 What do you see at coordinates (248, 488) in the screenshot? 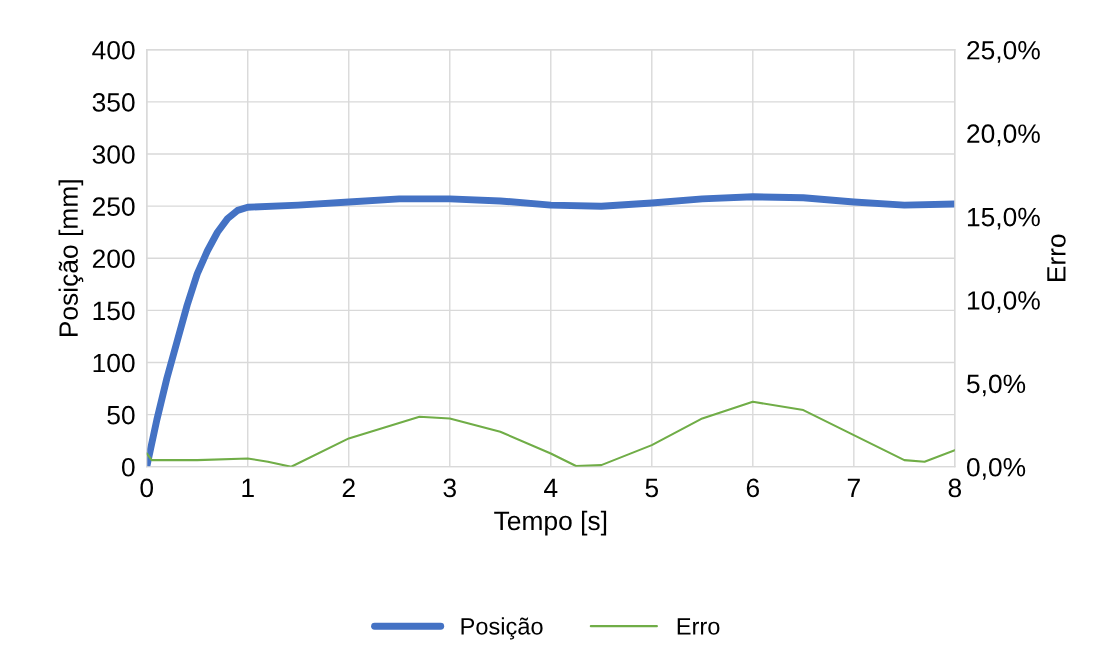
I see `x-tick-label: 1` at bounding box center [248, 488].